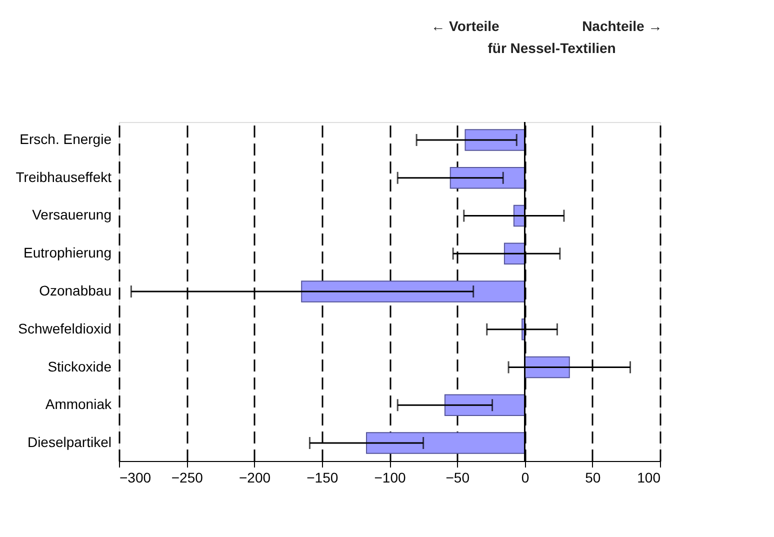 The image size is (774, 537). I want to click on x-tick-label: −150, so click(322, 478).